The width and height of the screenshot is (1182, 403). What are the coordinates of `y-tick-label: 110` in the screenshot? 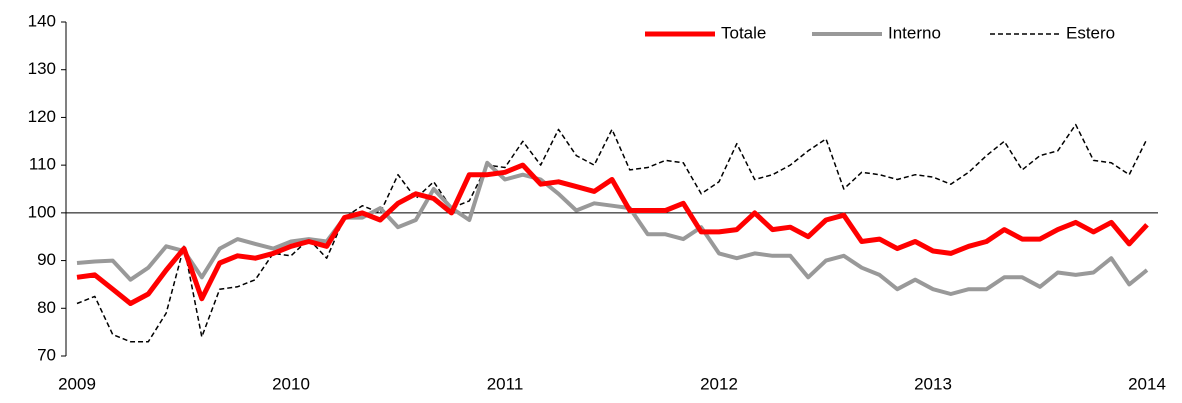 It's located at (42, 164).